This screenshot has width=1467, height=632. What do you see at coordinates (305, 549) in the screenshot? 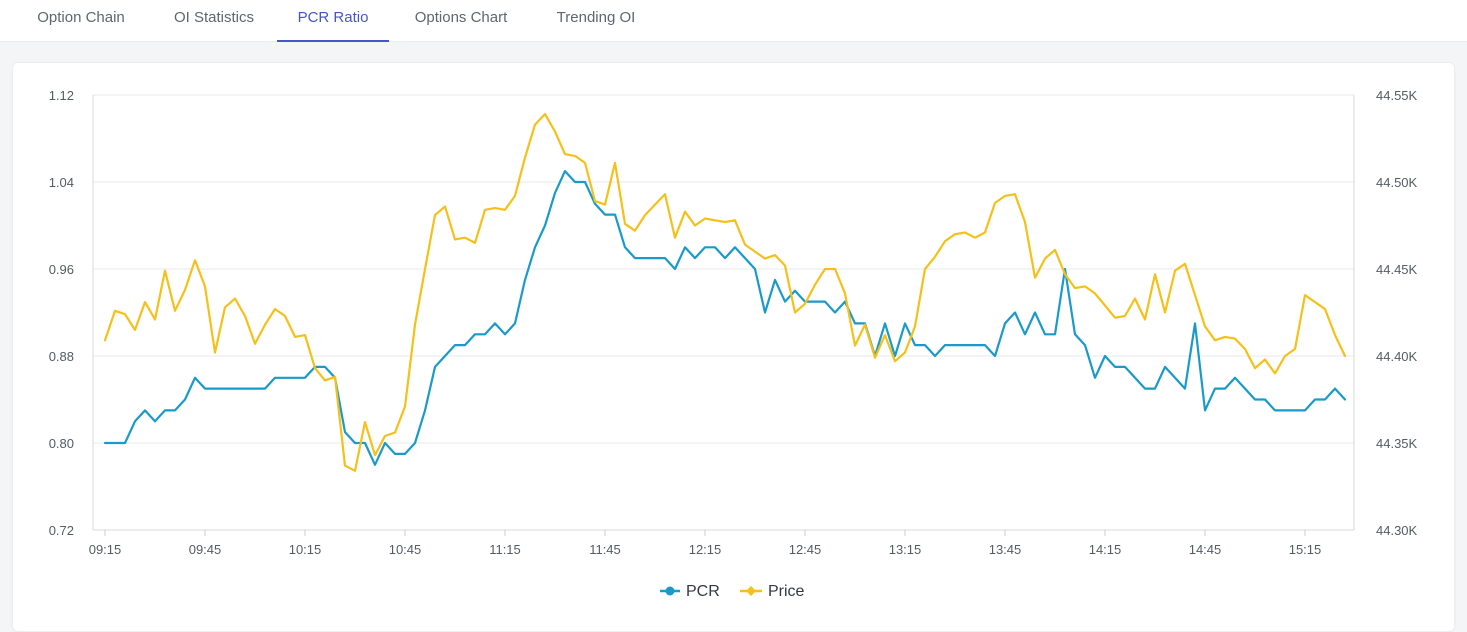
I see `x-tick-label: 10:15` at bounding box center [305, 549].